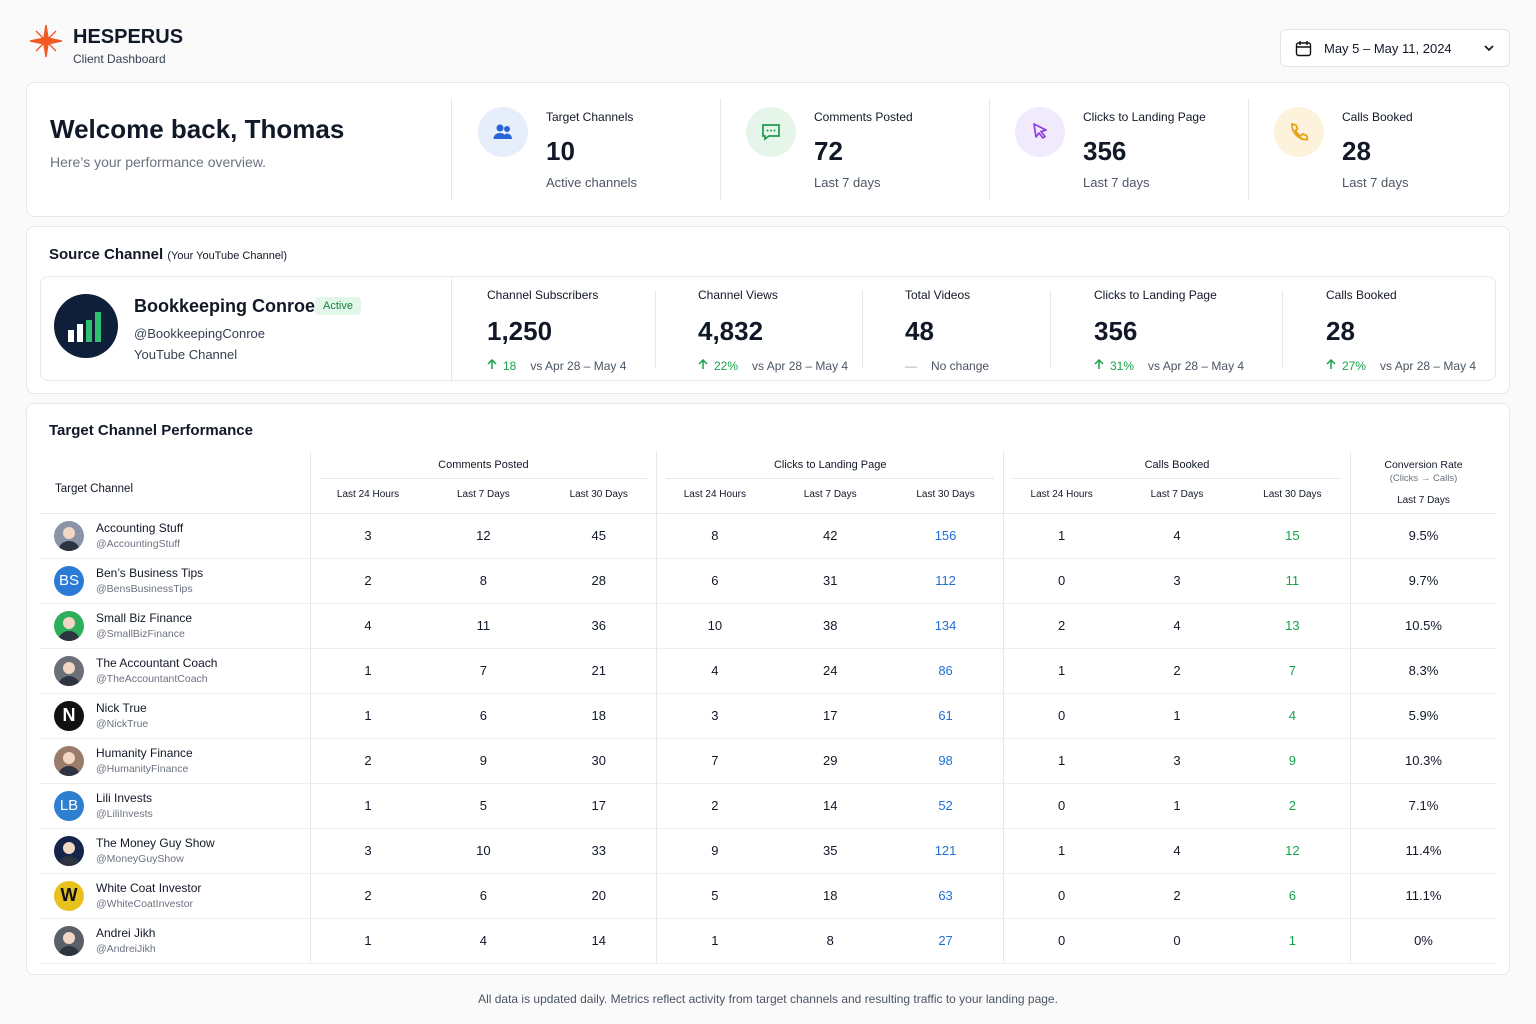  I want to click on change-text: 27%, so click(1354, 366).